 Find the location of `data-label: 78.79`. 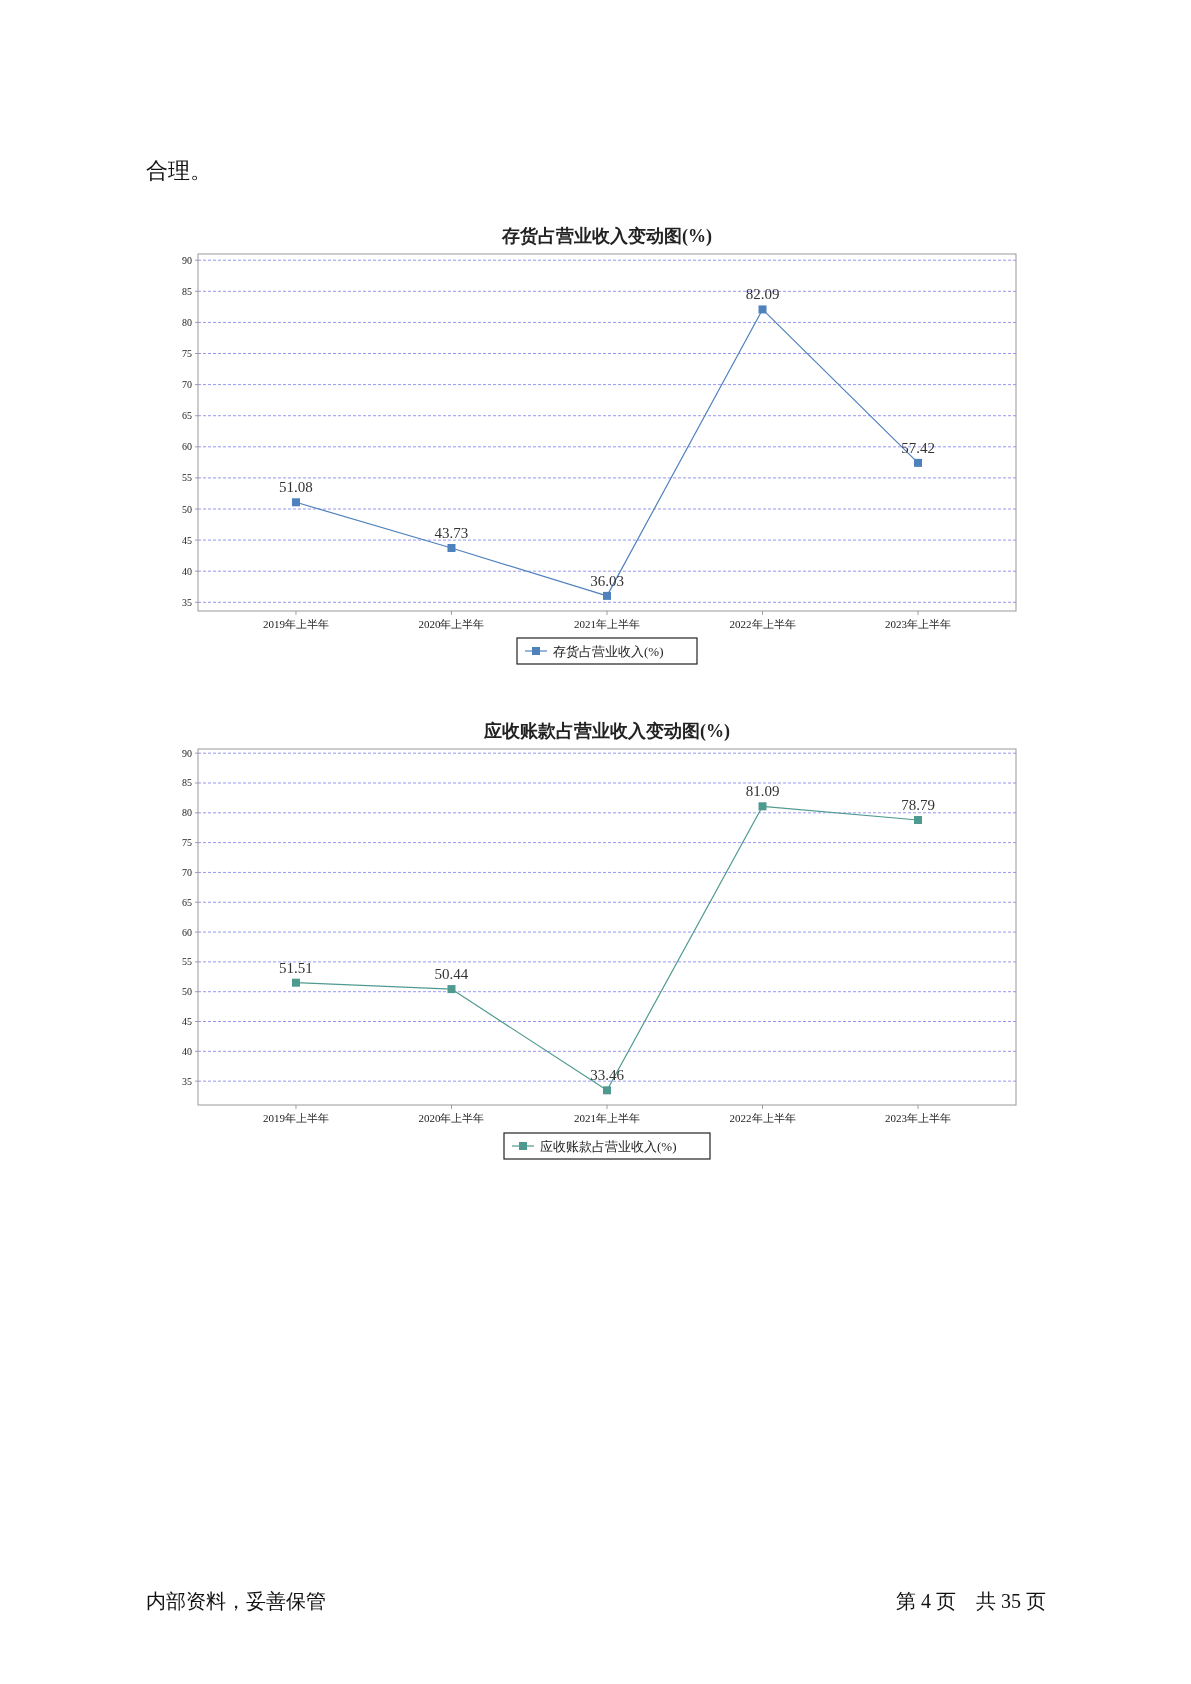

data-label: 78.79 is located at coordinates (918, 805).